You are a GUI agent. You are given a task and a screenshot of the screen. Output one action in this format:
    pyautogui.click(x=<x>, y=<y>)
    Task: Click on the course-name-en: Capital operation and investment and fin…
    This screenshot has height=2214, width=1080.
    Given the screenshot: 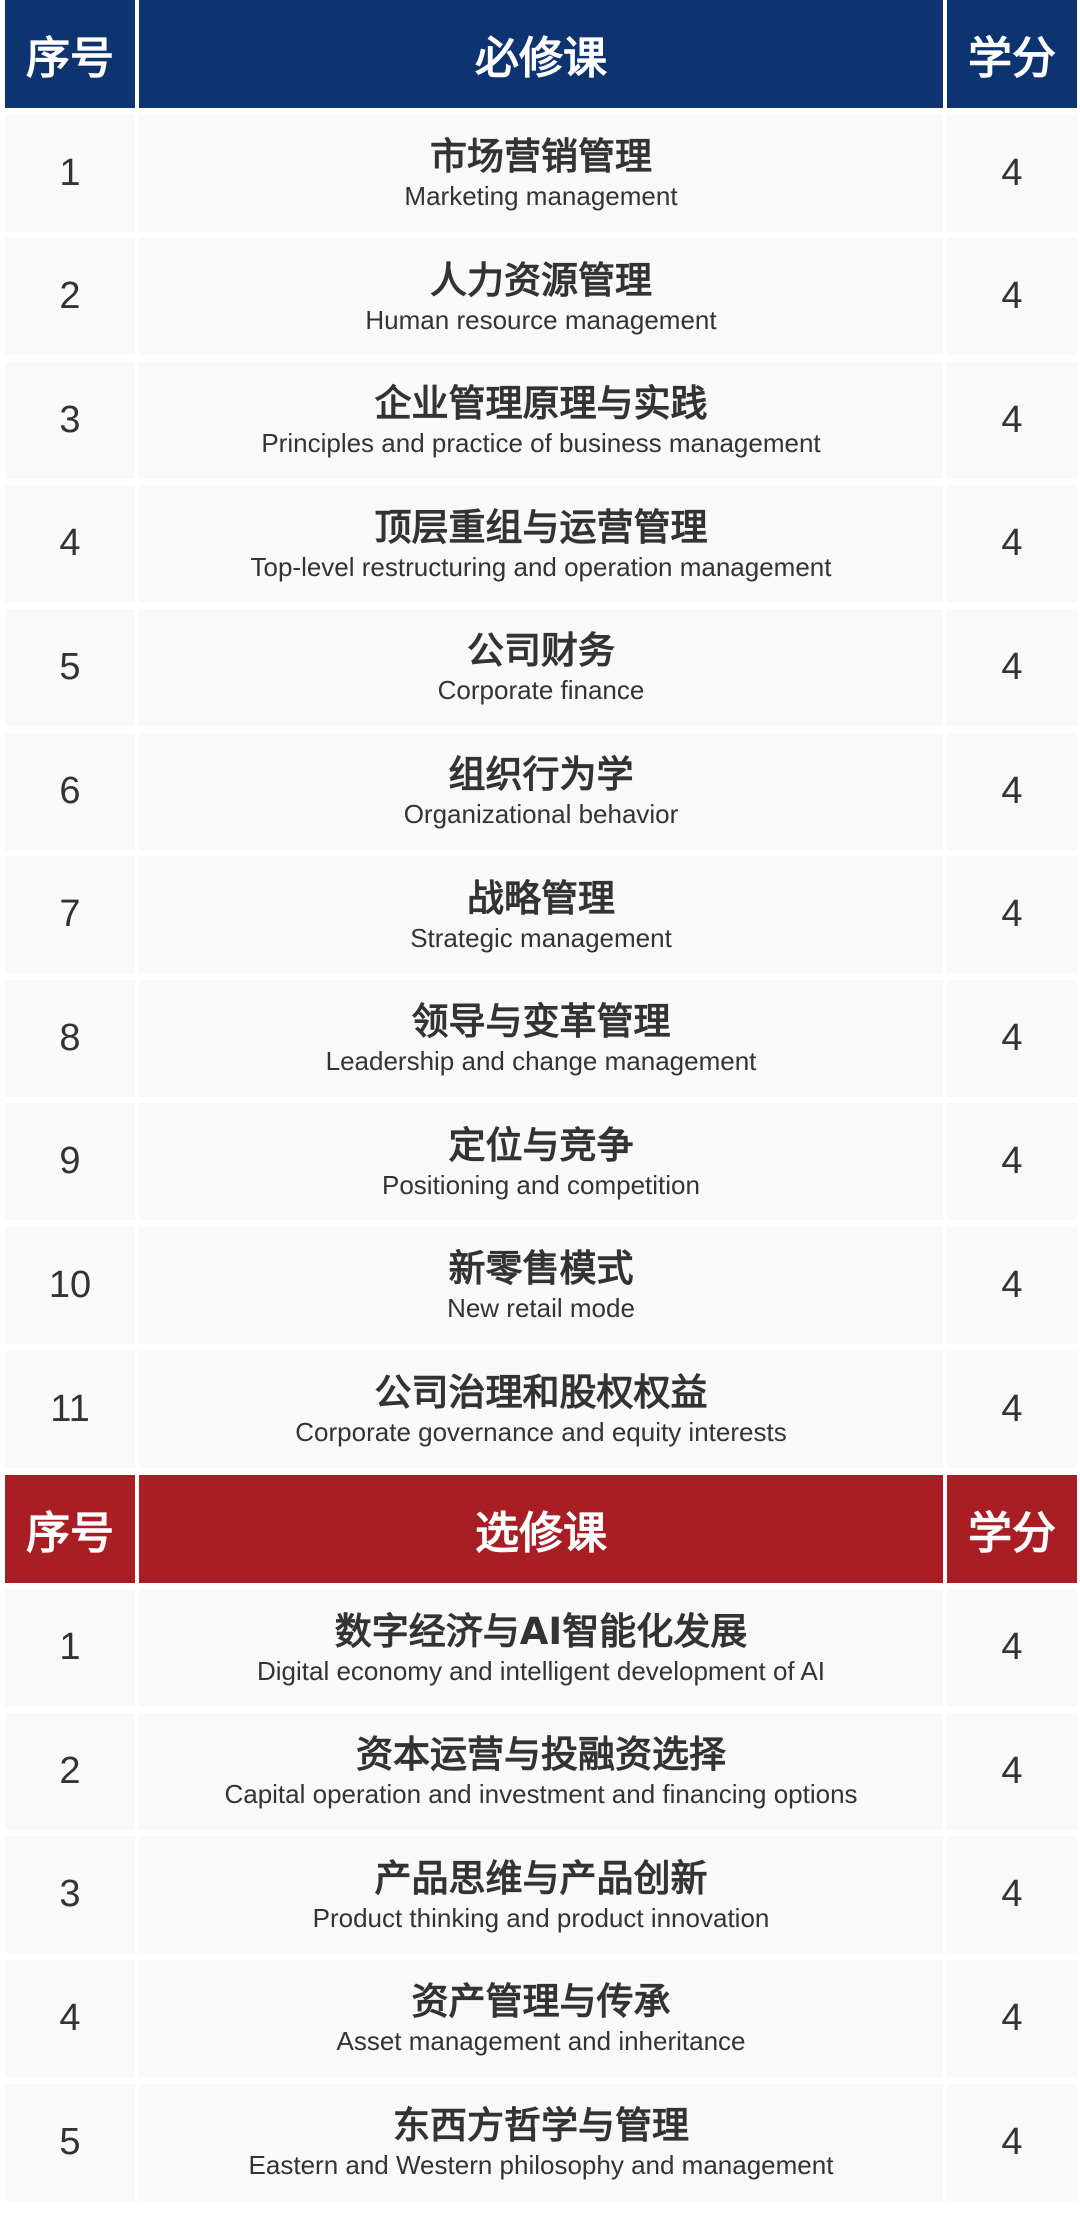 What is the action you would take?
    pyautogui.click(x=541, y=1794)
    